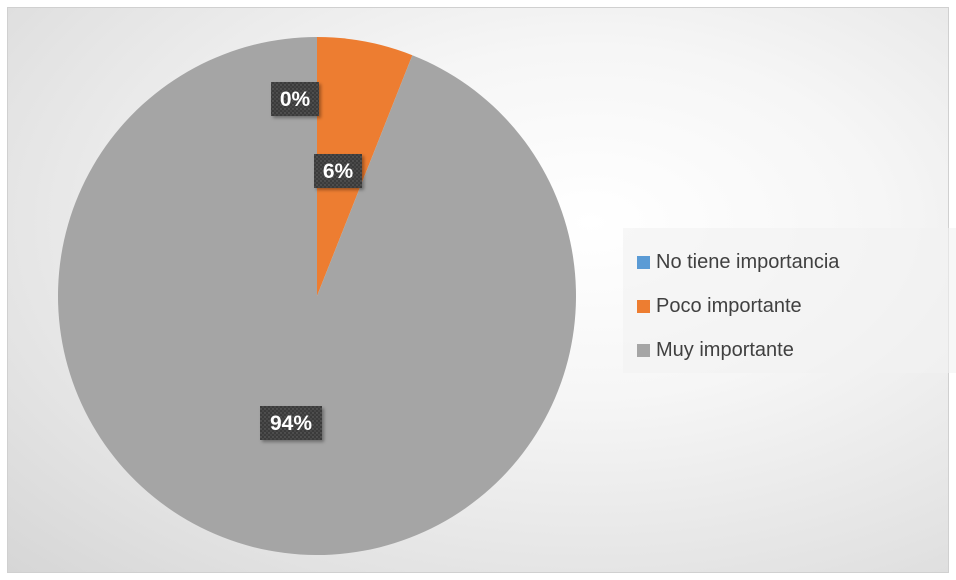 Image resolution: width=956 pixels, height=580 pixels. Describe the element at coordinates (365, 166) in the screenshot. I see `slice-poco-importante` at that location.